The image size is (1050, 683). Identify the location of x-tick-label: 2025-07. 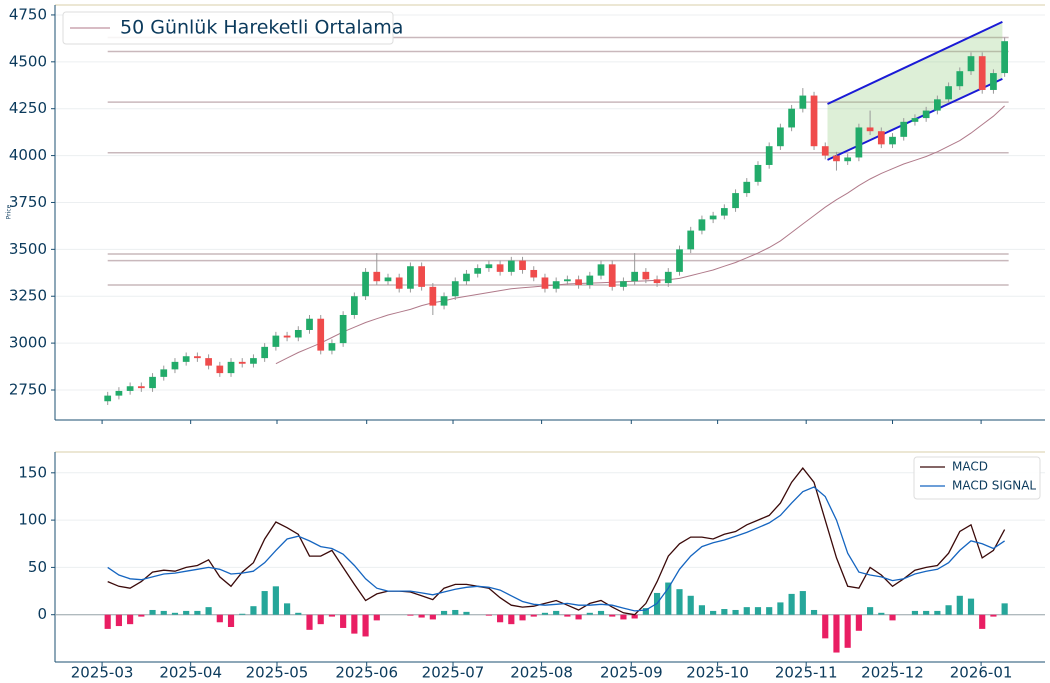
(453, 673).